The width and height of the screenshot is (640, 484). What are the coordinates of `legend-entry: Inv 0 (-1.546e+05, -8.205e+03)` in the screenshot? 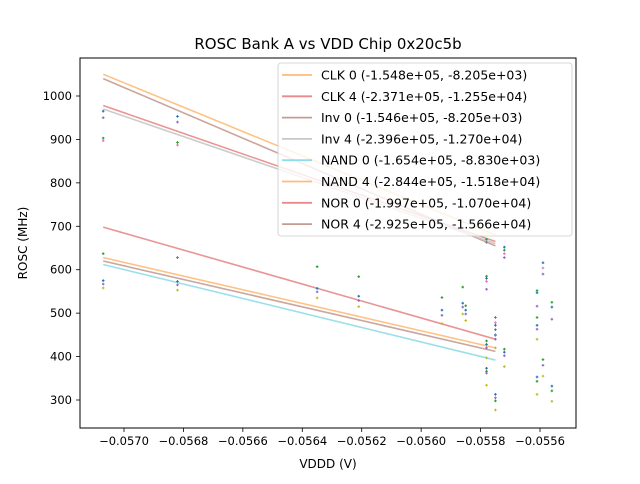 It's located at (402, 117).